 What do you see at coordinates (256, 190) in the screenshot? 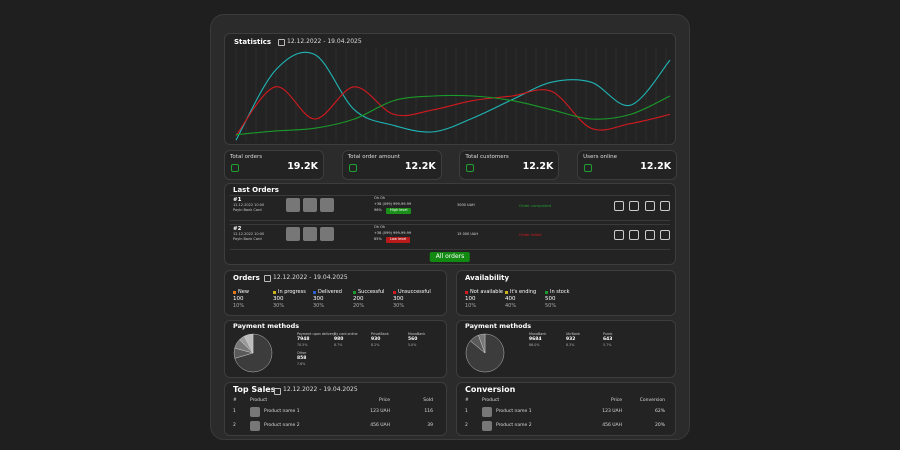
I see `card-title: Last Orders` at bounding box center [256, 190].